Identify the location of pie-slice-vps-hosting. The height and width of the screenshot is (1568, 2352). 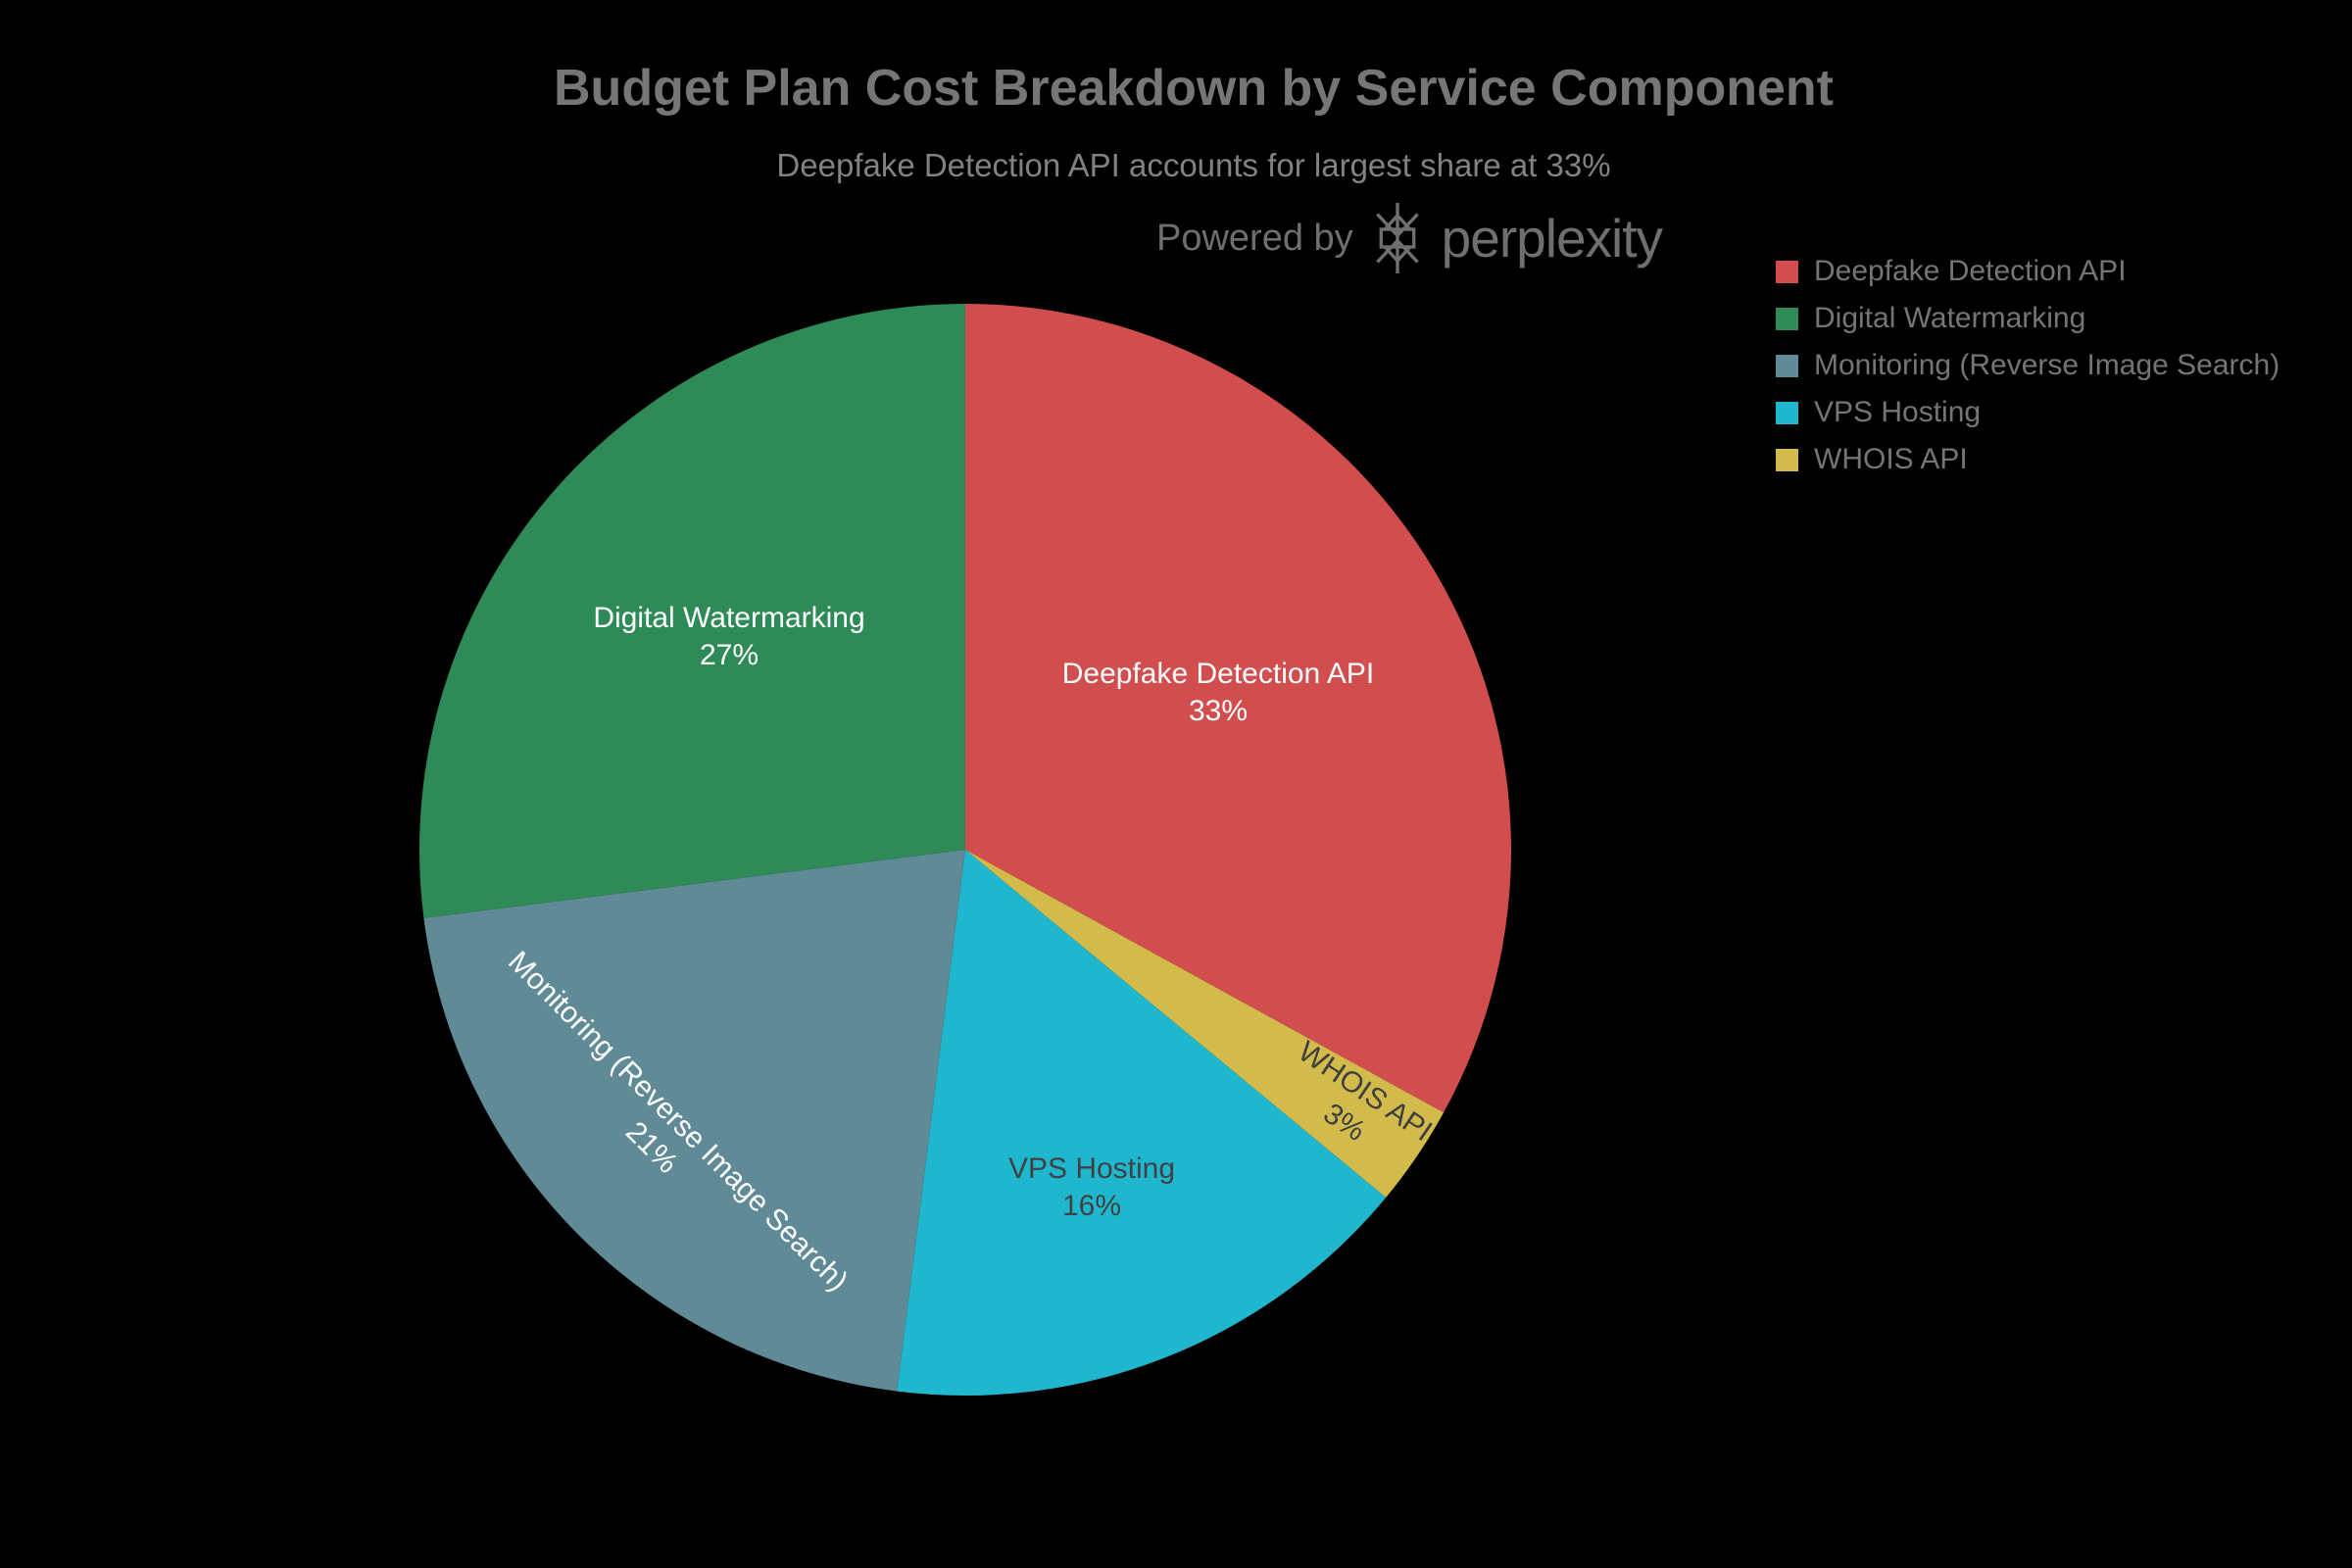
(1142, 1123).